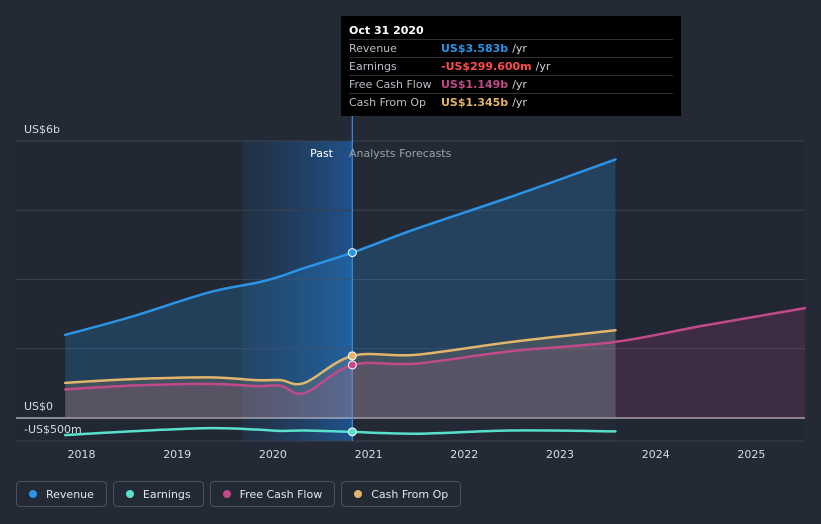 The image size is (821, 524). I want to click on earnings-dot-icon, so click(129, 494).